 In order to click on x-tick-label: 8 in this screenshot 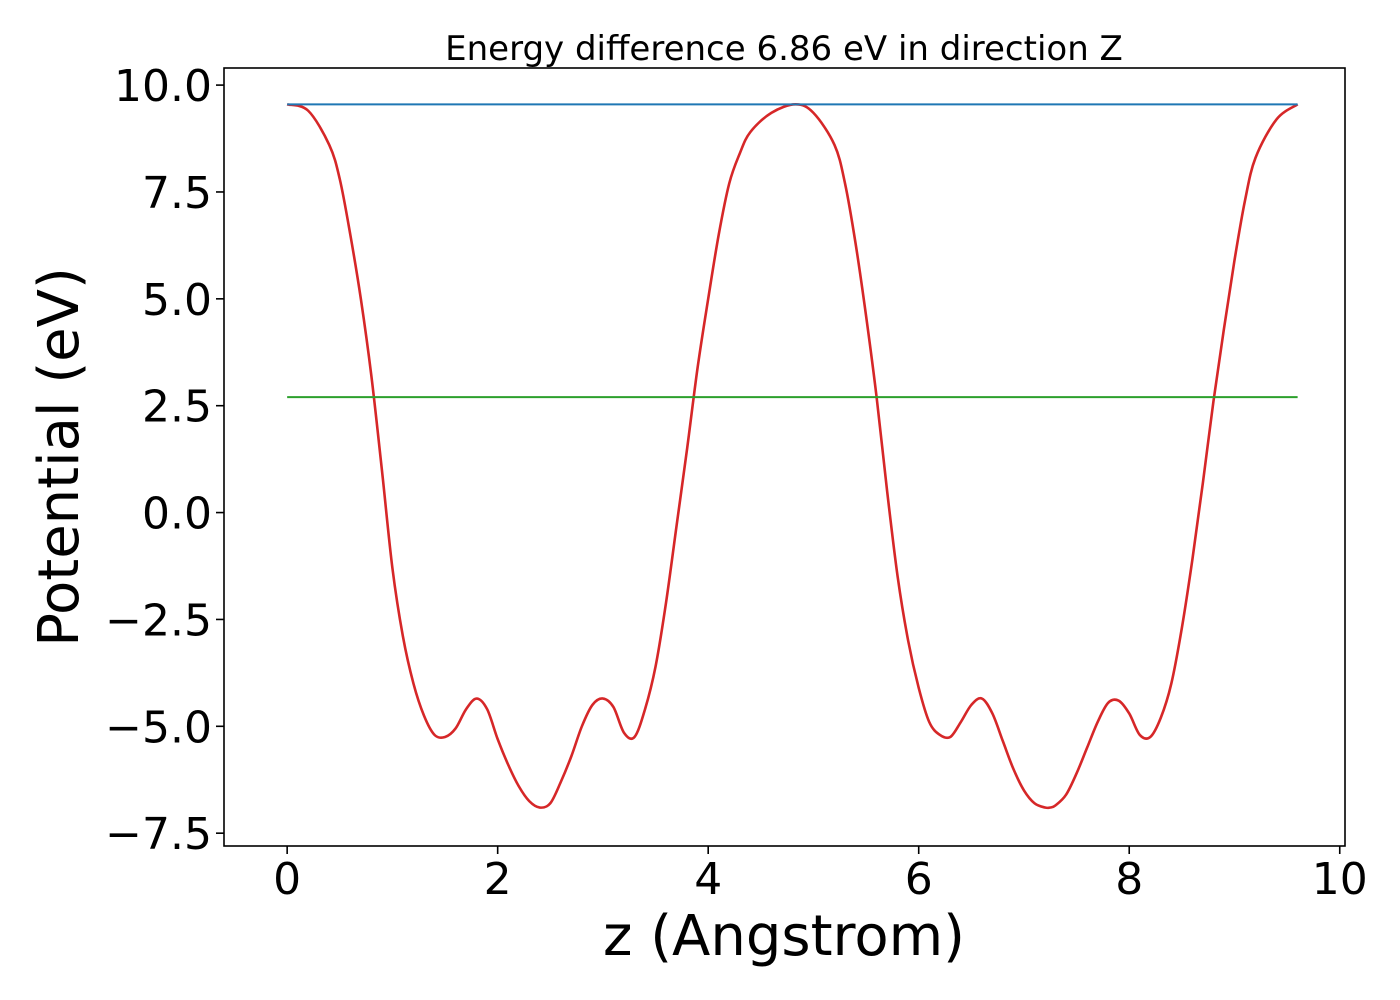, I will do `click(1129, 879)`.